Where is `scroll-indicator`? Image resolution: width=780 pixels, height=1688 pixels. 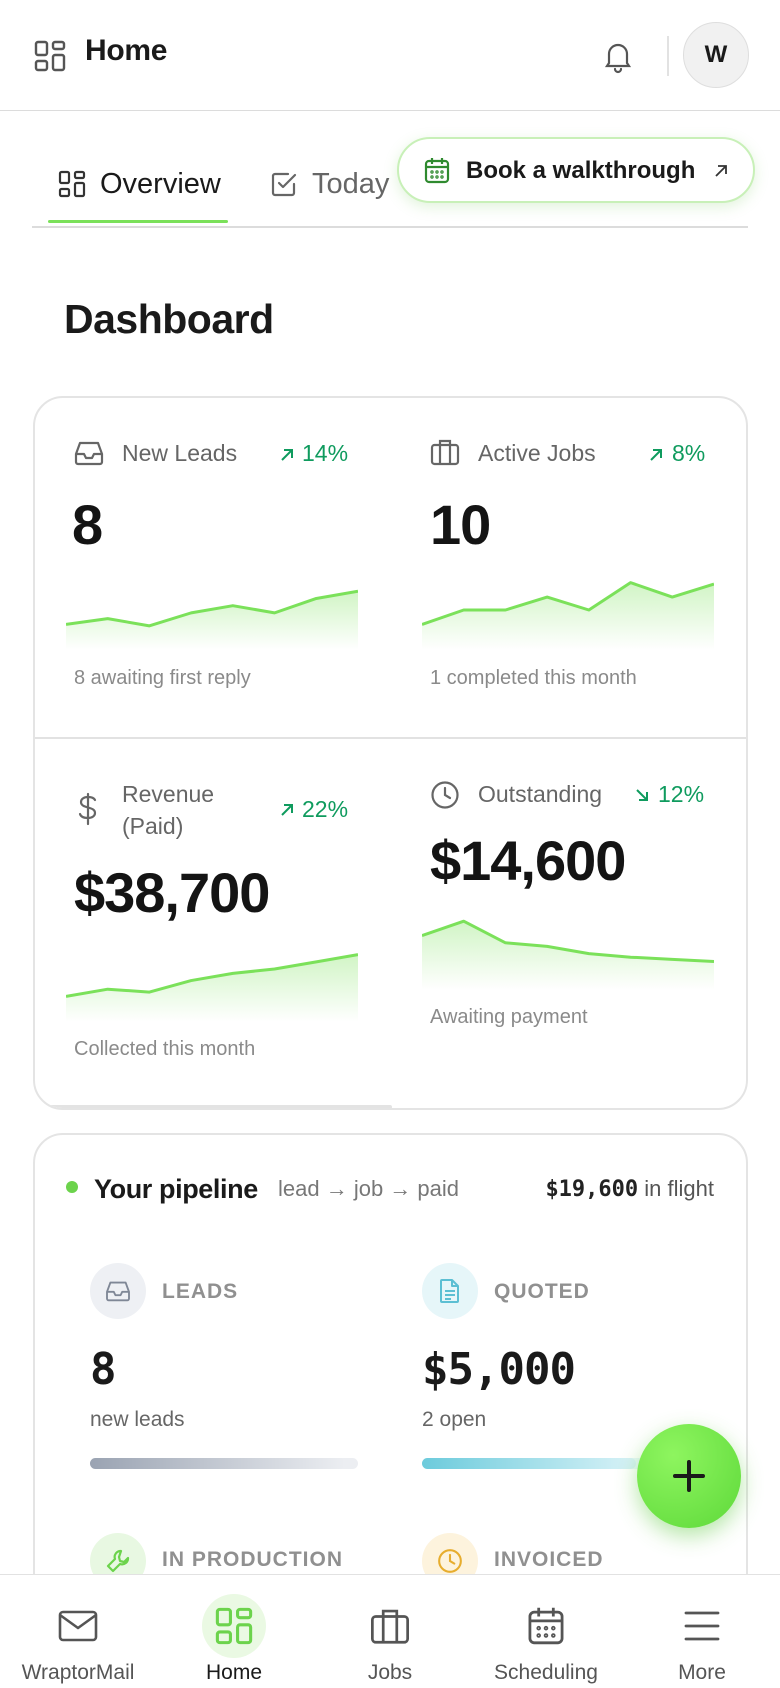 scroll-indicator is located at coordinates (213, 1106).